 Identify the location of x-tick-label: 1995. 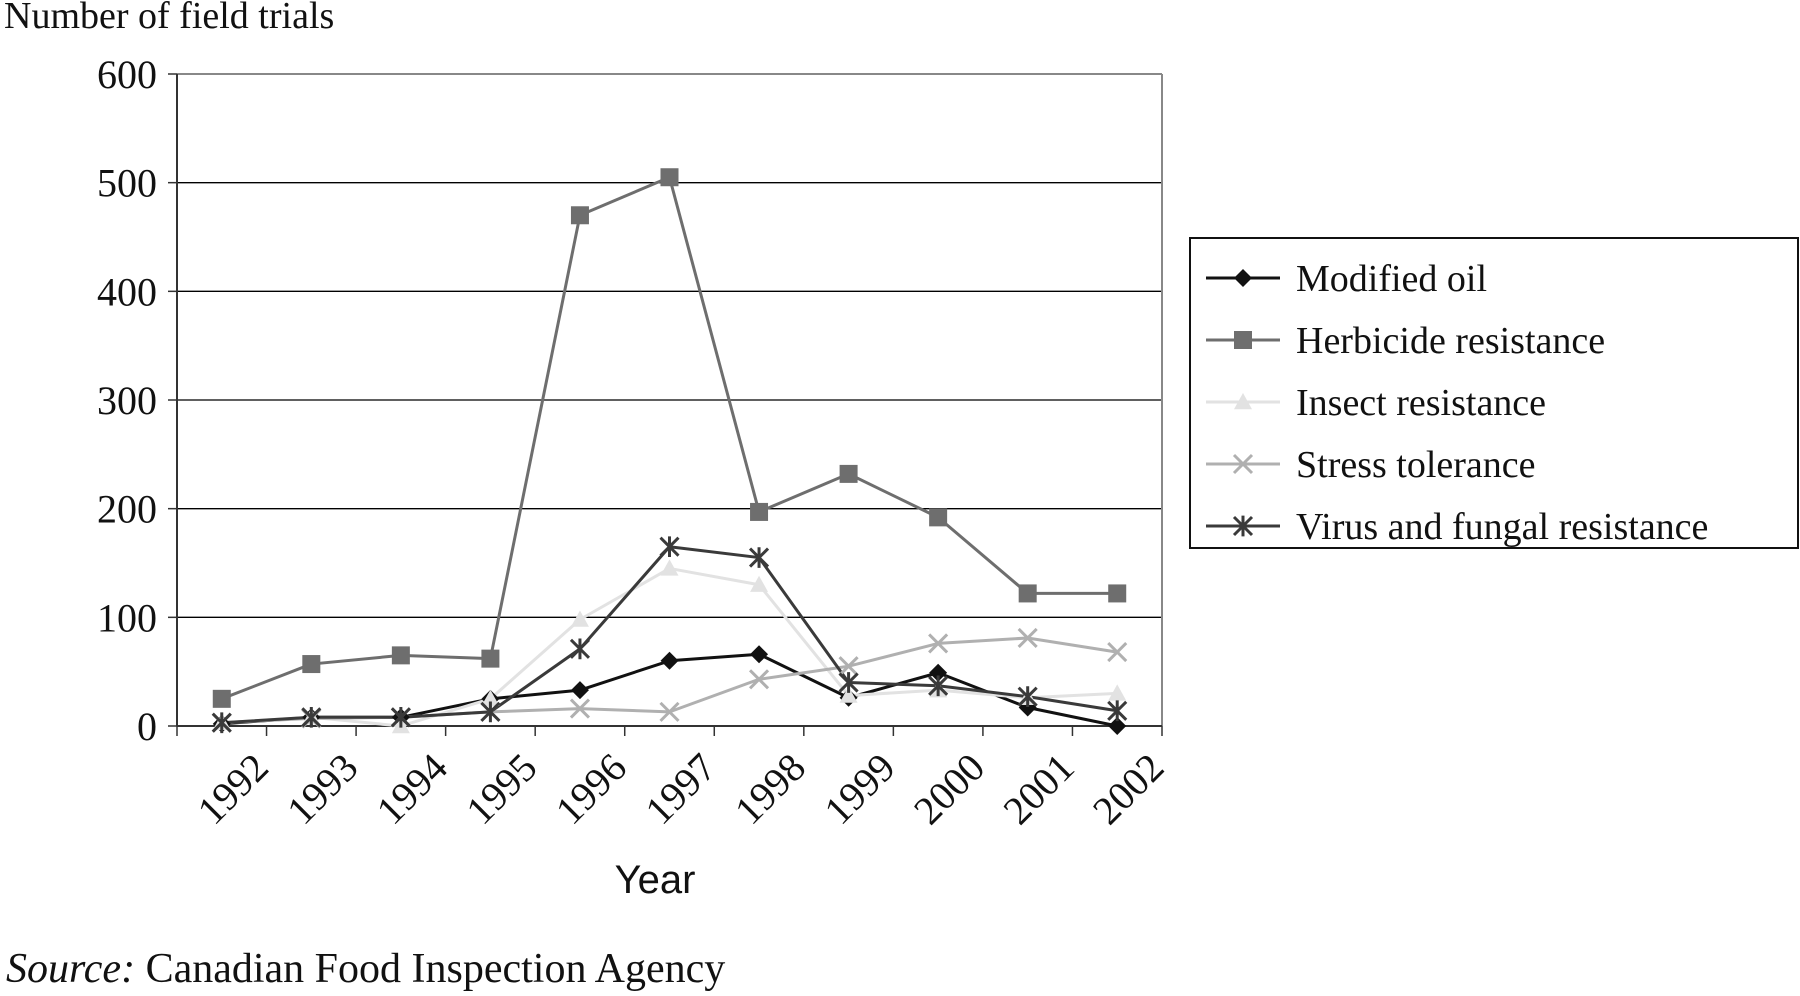
(501, 789).